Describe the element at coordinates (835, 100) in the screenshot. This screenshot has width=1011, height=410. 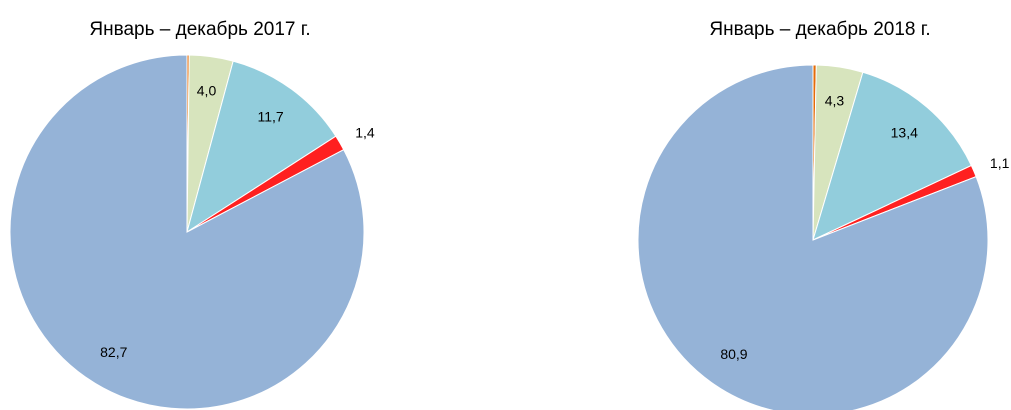
I see `data-label: 4,3` at that location.